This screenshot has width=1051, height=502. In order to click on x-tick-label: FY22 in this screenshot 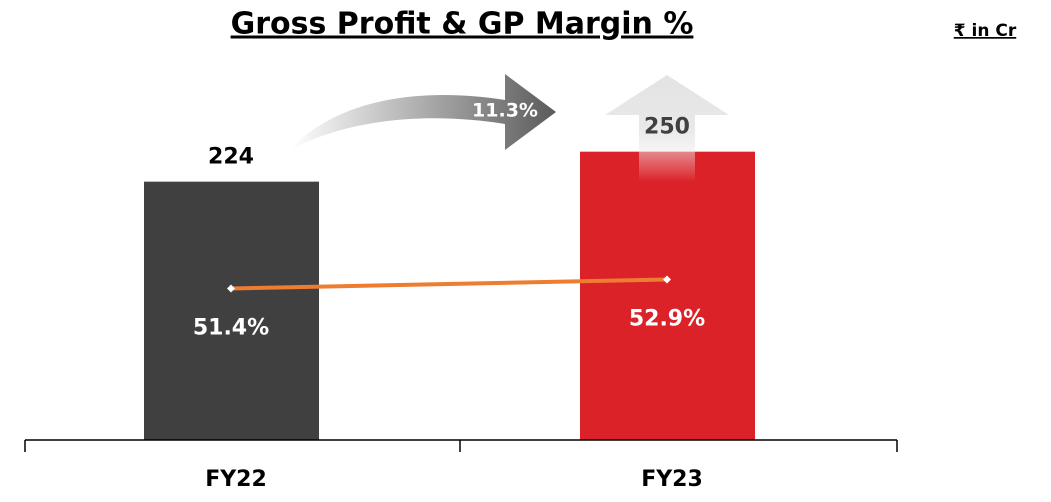, I will do `click(236, 479)`.